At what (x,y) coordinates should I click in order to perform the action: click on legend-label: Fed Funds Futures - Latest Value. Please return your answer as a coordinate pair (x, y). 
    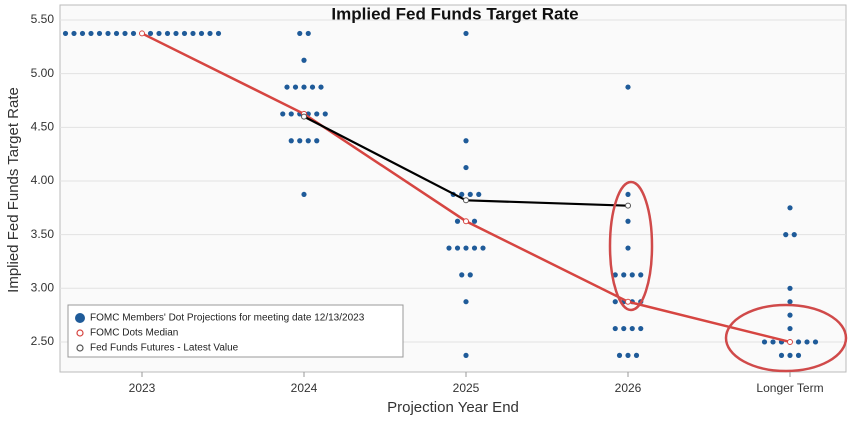
    Looking at the image, I should click on (164, 348).